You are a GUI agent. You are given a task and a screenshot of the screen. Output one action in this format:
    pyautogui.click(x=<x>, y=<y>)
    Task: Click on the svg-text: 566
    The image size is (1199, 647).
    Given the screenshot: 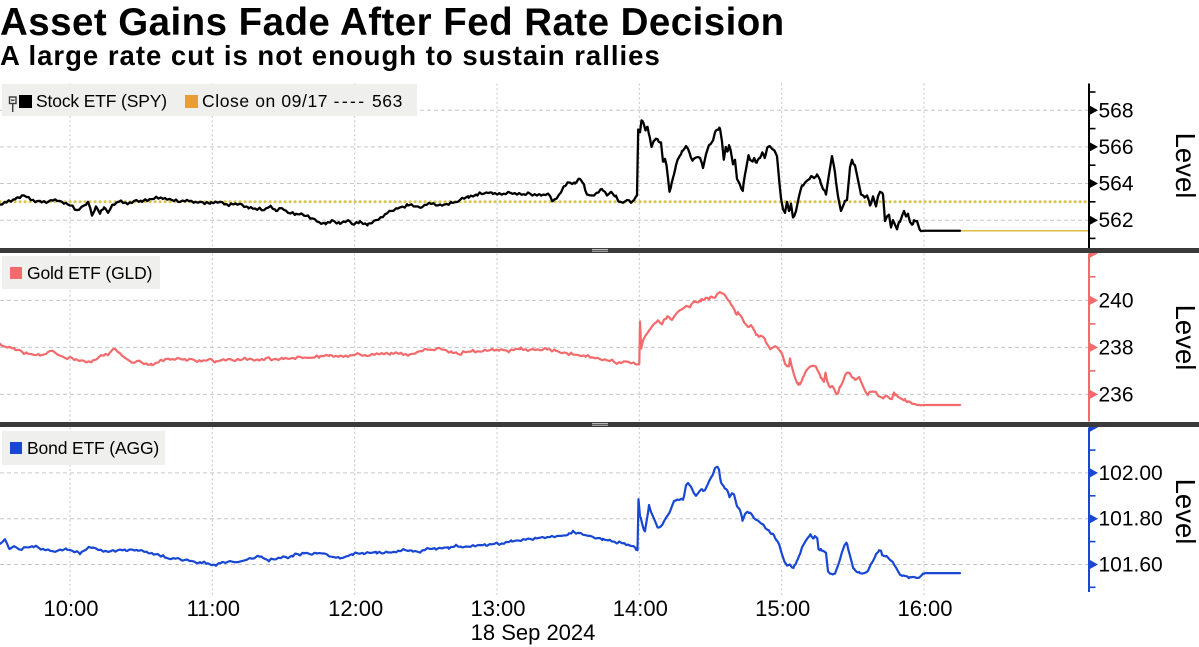 What is the action you would take?
    pyautogui.click(x=1116, y=147)
    